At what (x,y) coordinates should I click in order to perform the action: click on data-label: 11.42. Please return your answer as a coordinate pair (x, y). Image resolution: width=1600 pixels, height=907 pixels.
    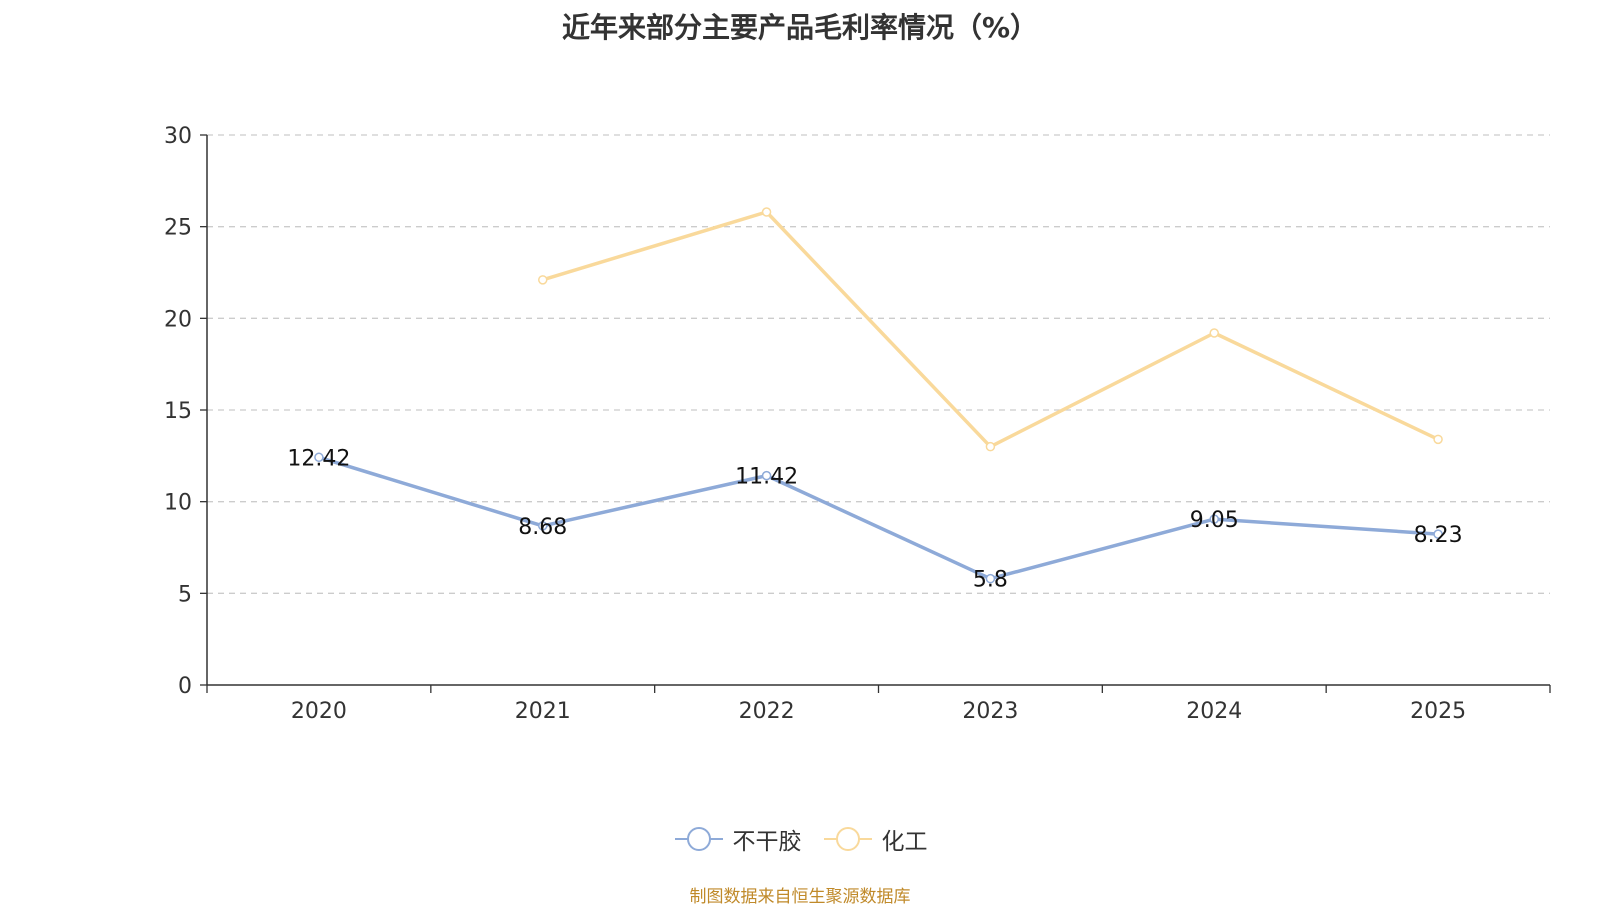
    Looking at the image, I should click on (766, 477).